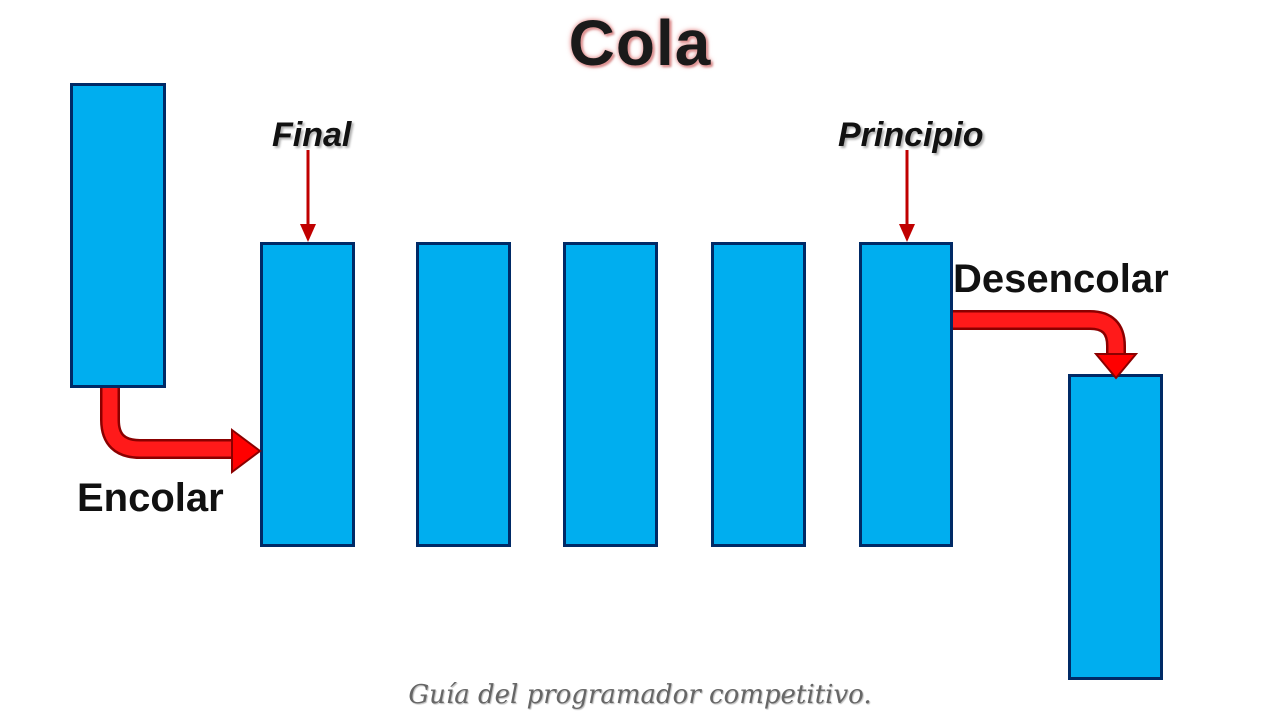 This screenshot has height=720, width=1280. I want to click on rear-pointer-arrow, so click(308, 196).